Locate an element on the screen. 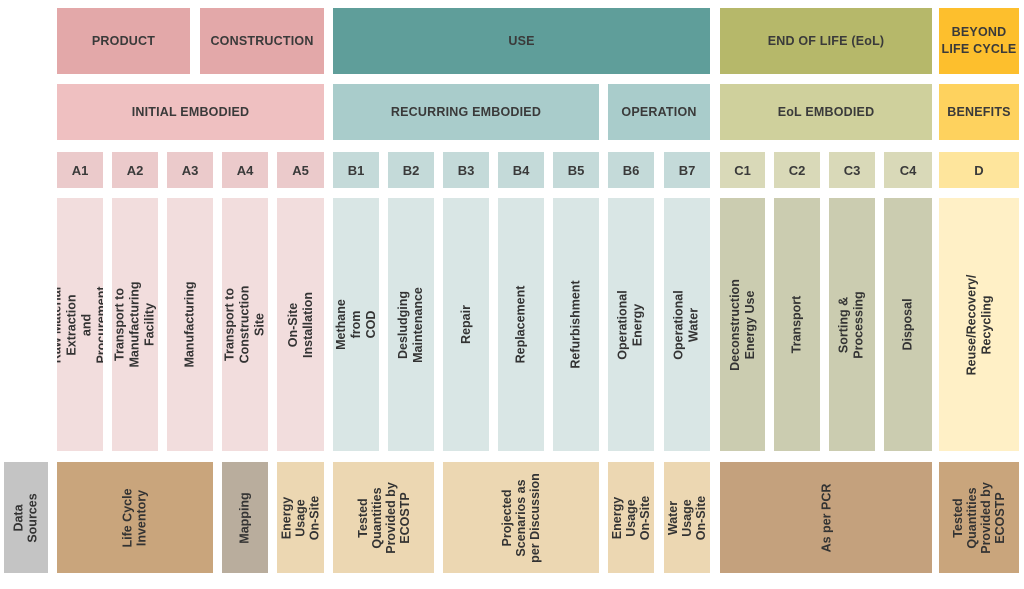 The height and width of the screenshot is (589, 1024). module-desc-c2: Transport is located at coordinates (797, 324).